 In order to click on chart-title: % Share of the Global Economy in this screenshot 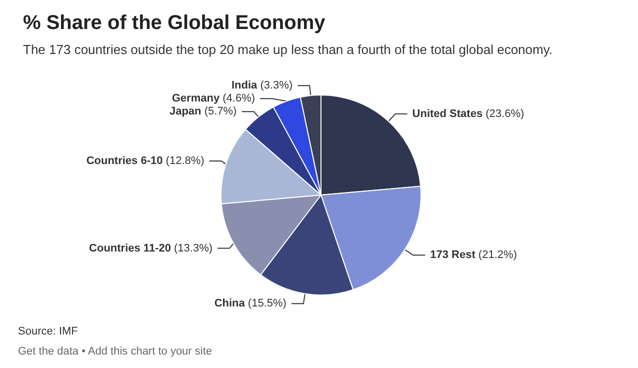, I will do `click(174, 23)`.